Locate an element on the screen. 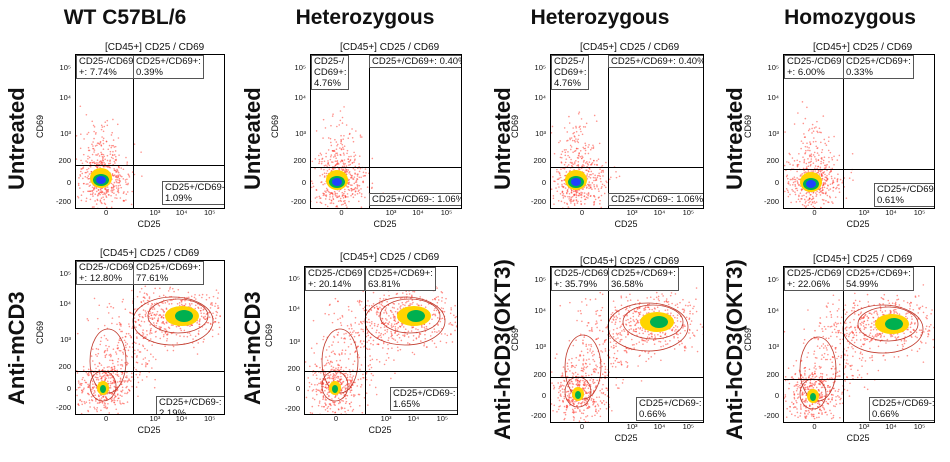  y-tick-label: 200 is located at coordinates (772, 161).